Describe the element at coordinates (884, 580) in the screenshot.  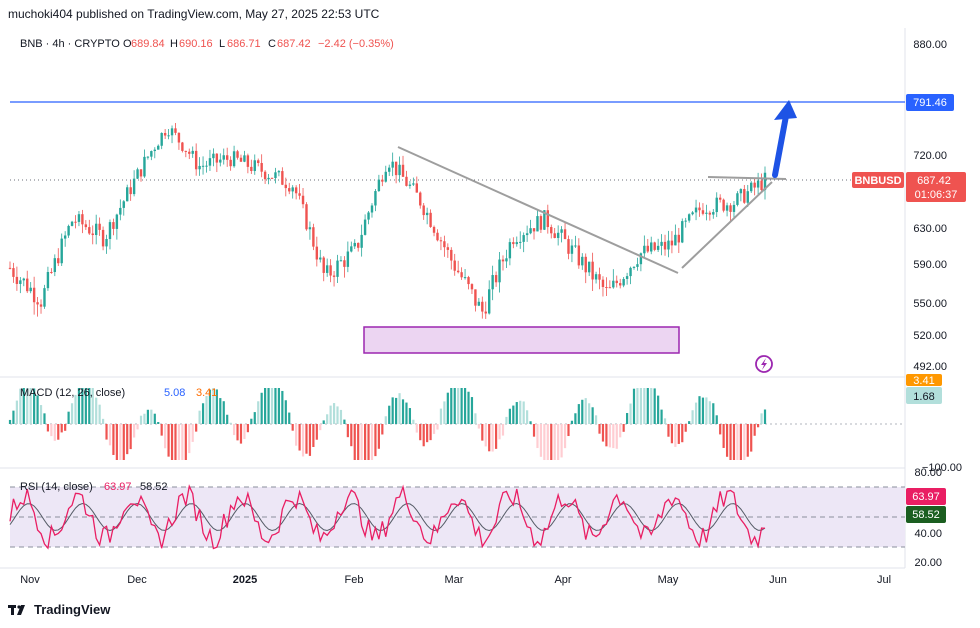
I see `time-tick: Jul` at that location.